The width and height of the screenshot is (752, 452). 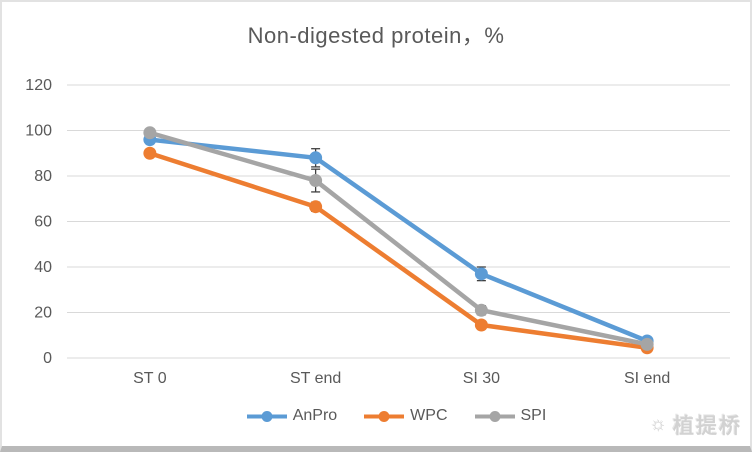 I want to click on x-axis-tick-label: ST end, so click(x=315, y=378).